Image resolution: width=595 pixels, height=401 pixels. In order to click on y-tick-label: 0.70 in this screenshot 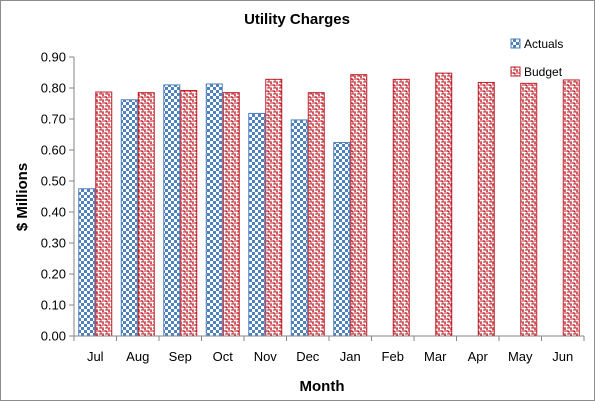, I will do `click(53, 119)`.